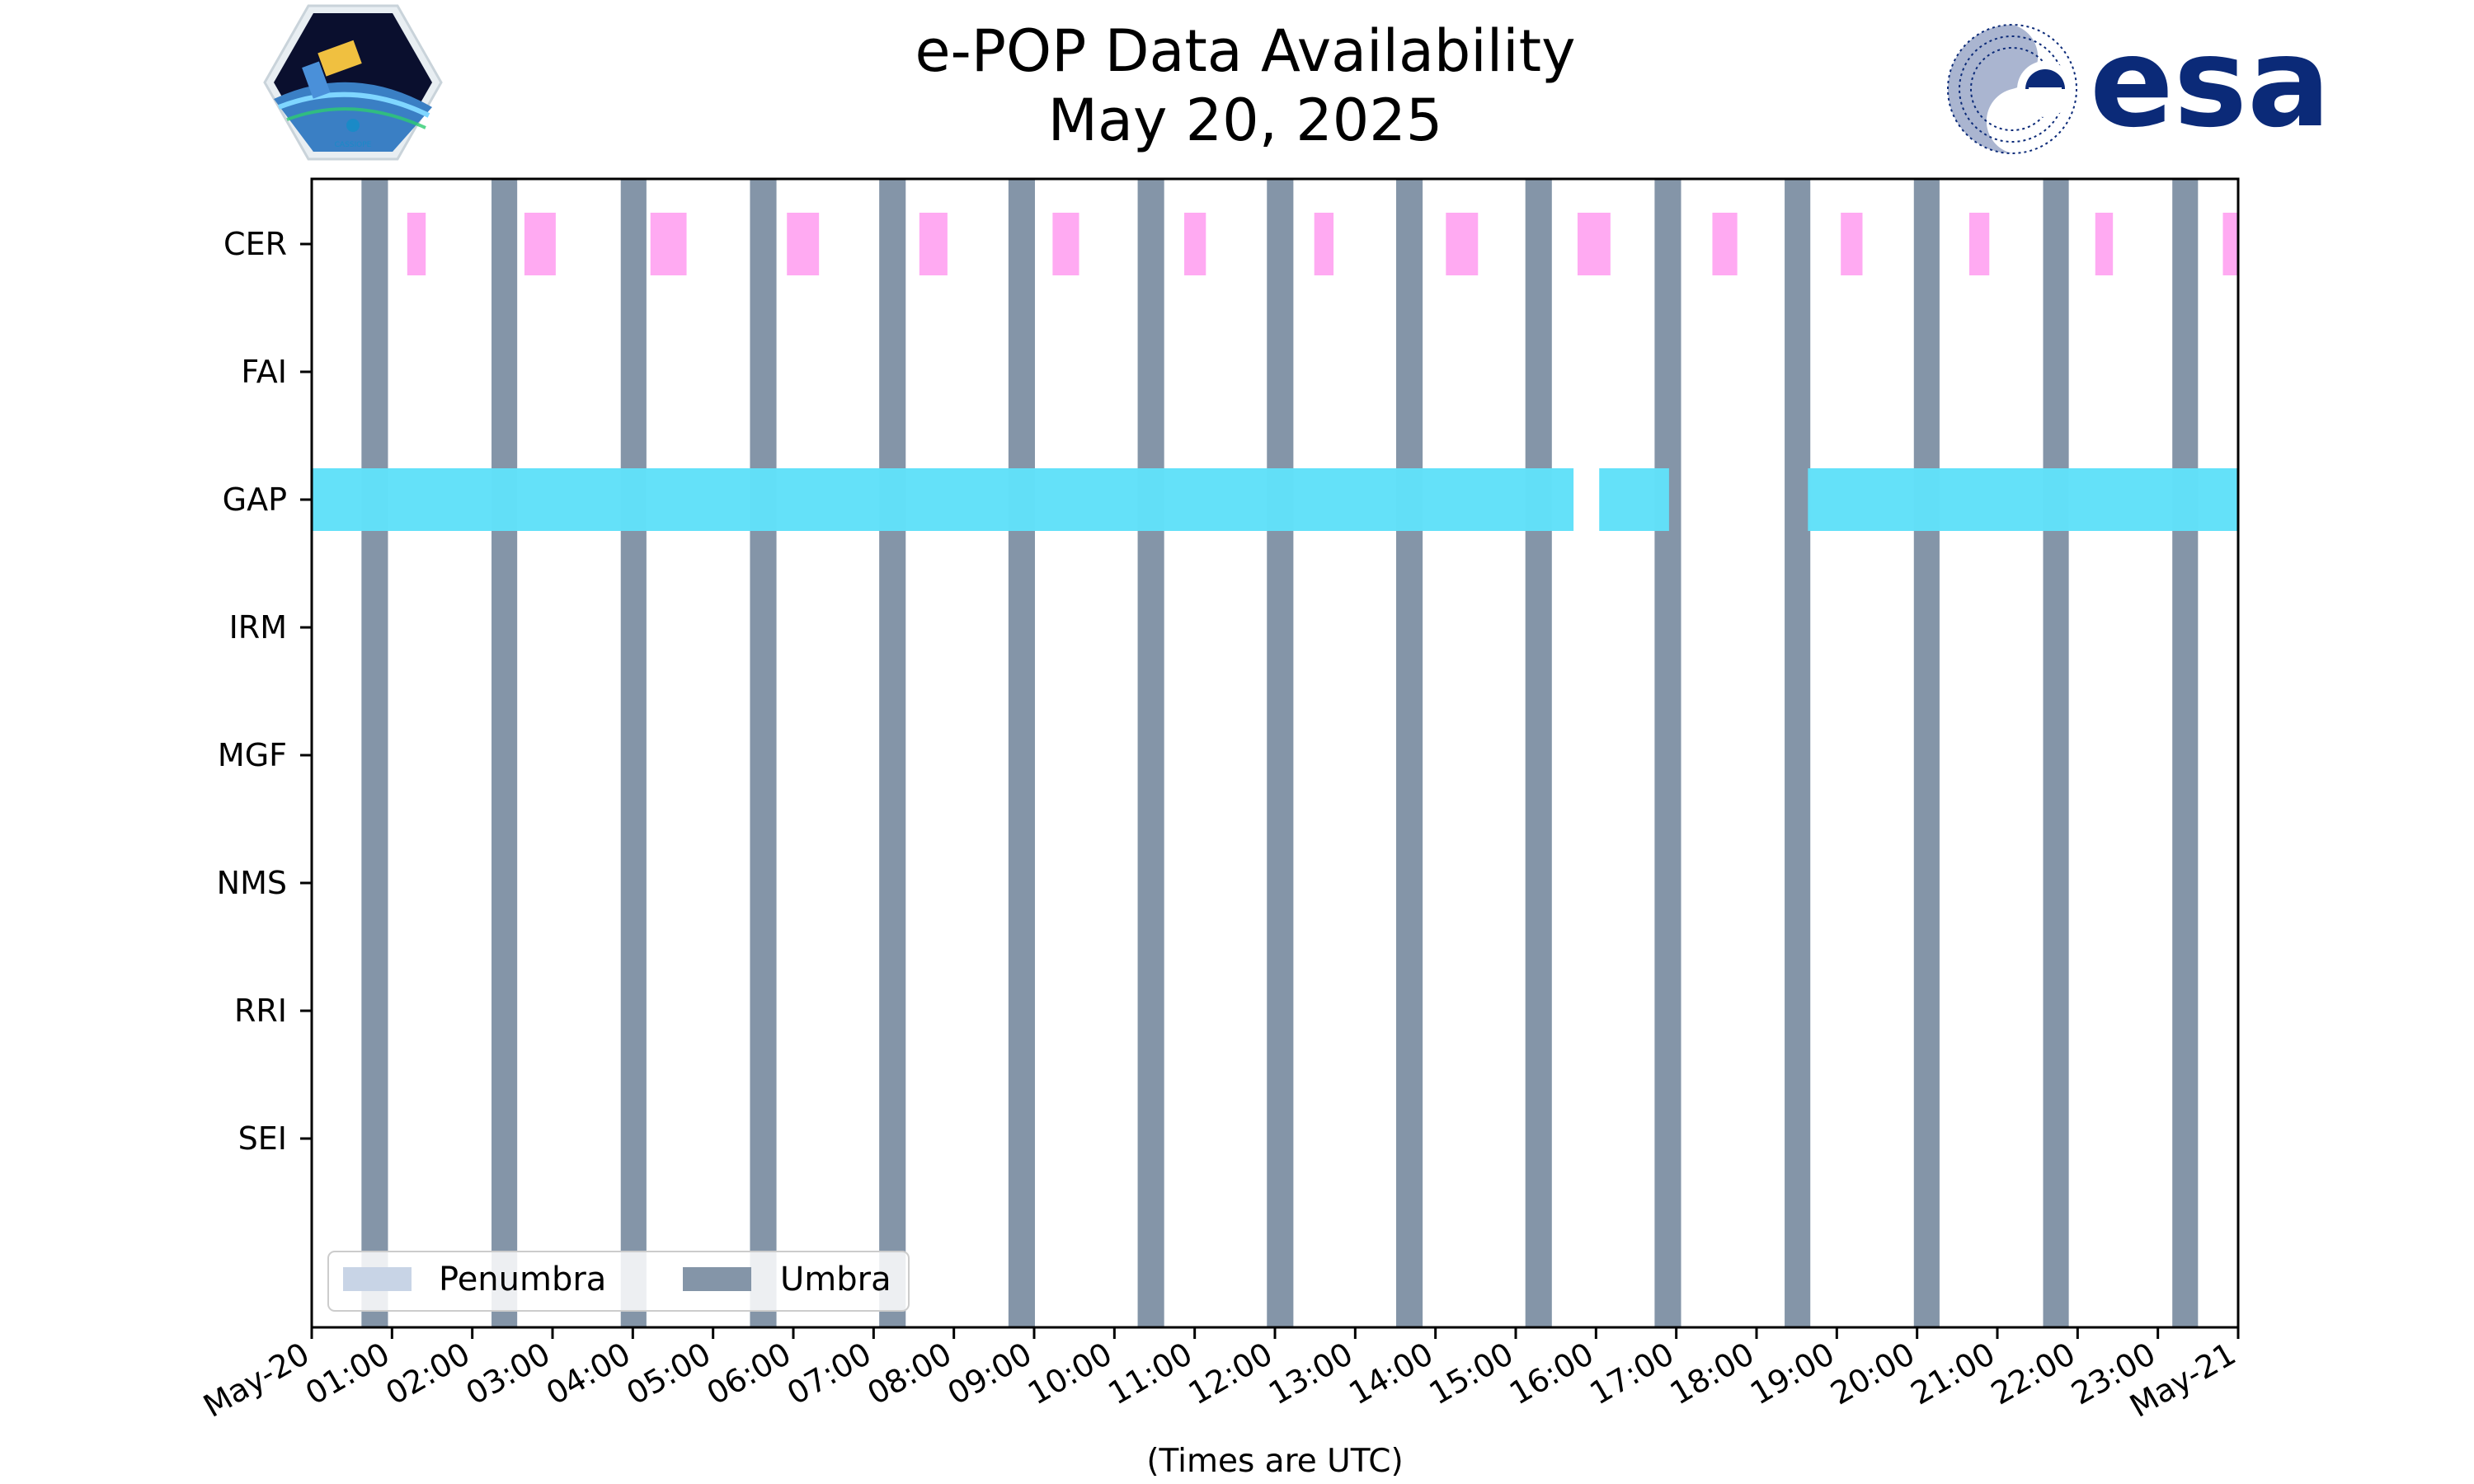 The width and height of the screenshot is (2474, 1484). What do you see at coordinates (749, 1374) in the screenshot?
I see `x-tick-label: 06:00` at bounding box center [749, 1374].